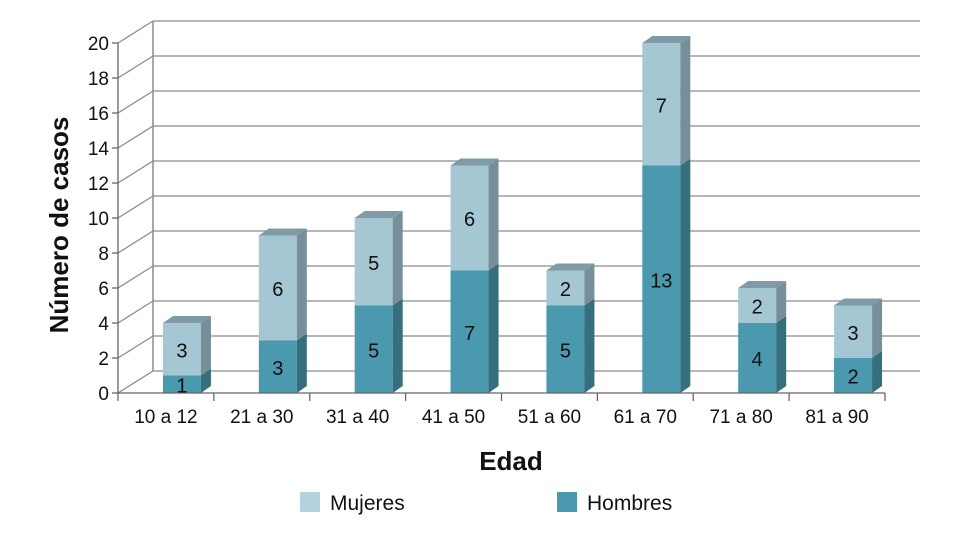  I want to click on legend-swatch, so click(310, 502).